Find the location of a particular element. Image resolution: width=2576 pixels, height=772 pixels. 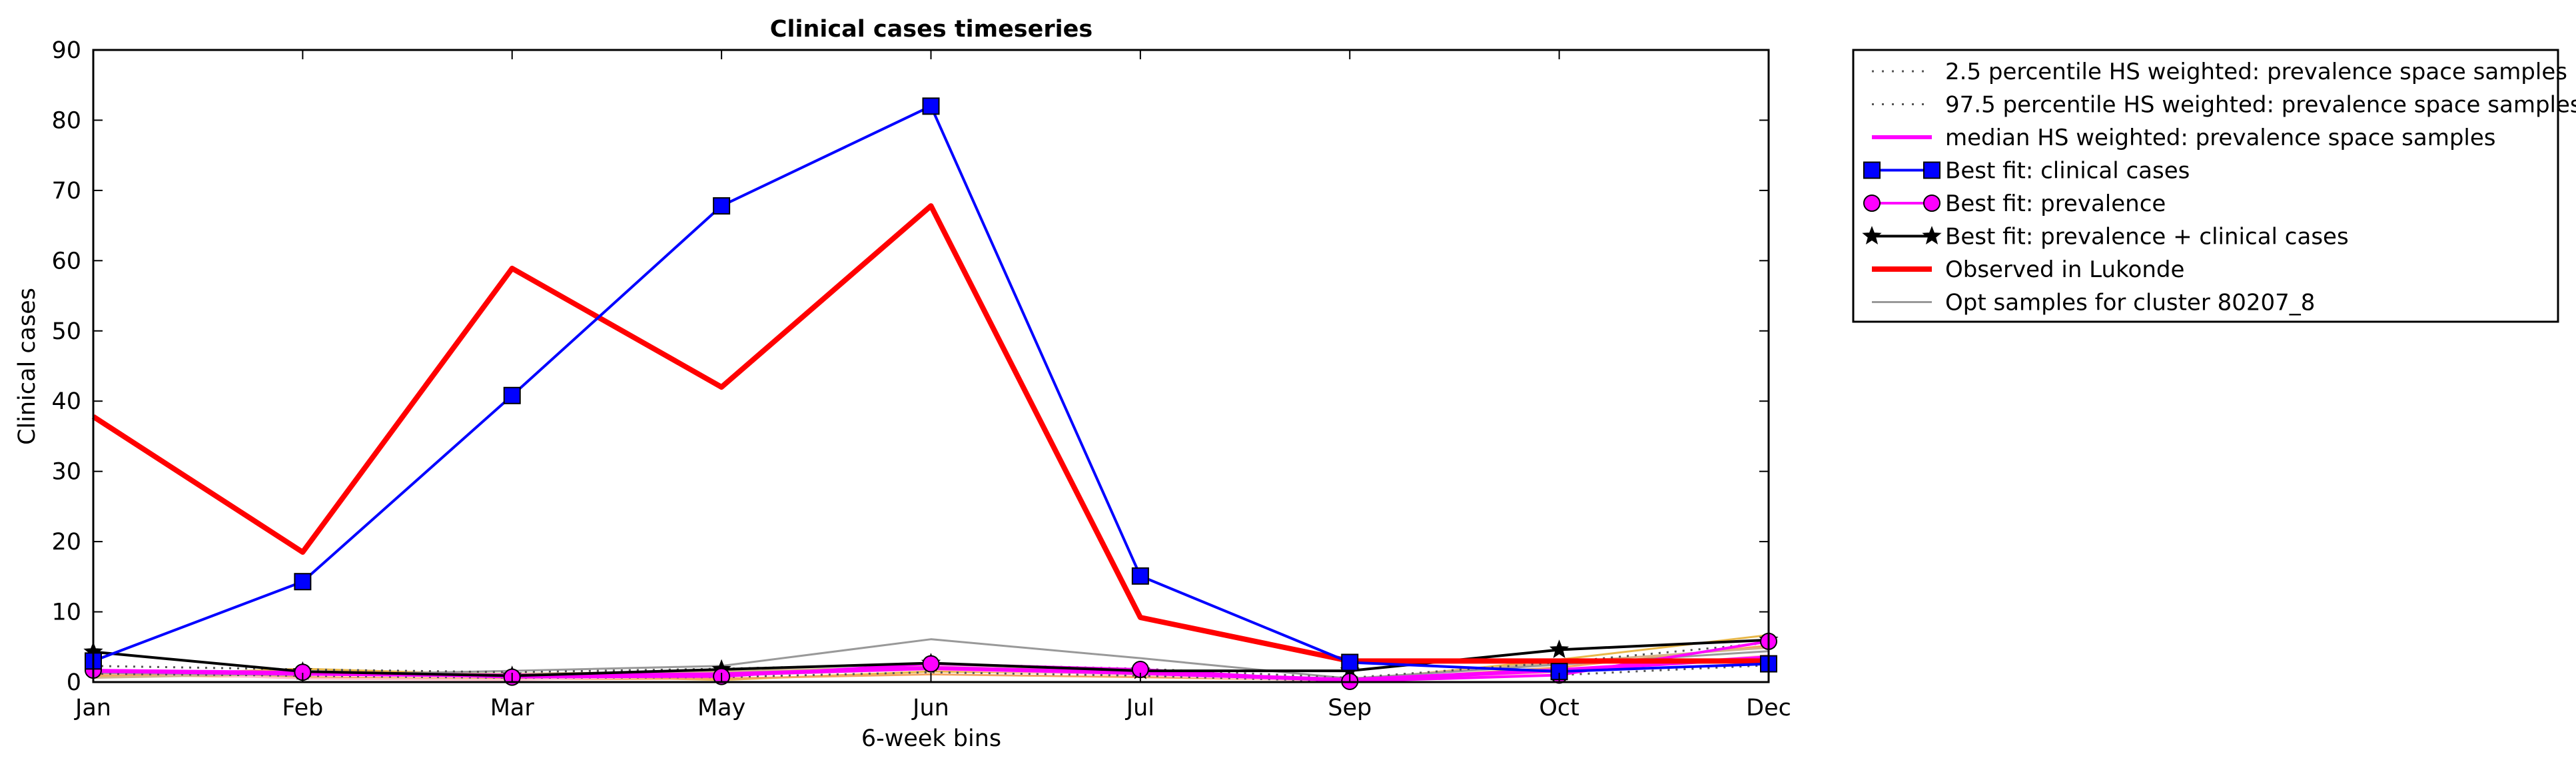

chart-title: Clinical cases timeseries is located at coordinates (931, 29).